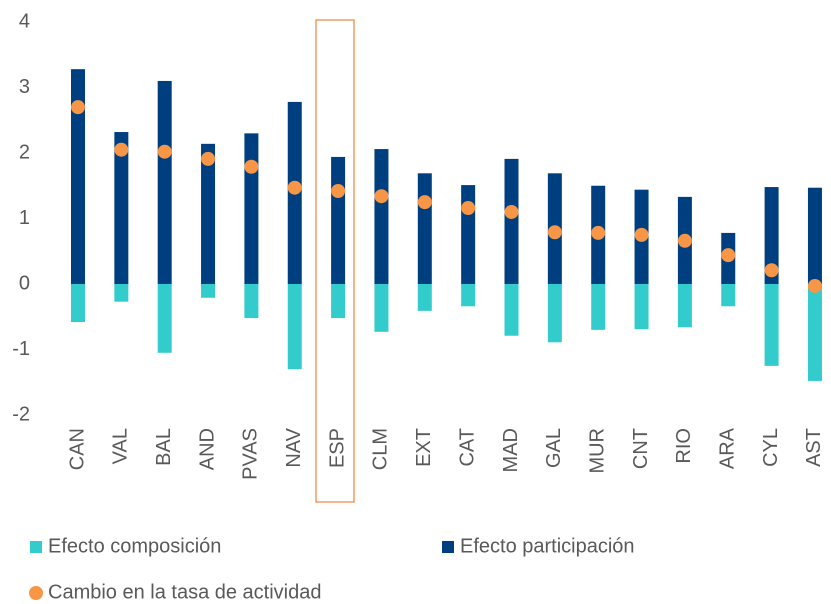 The width and height of the screenshot is (831, 604). Describe the element at coordinates (684, 446) in the screenshot. I see `x-tick-label: RIO` at that location.